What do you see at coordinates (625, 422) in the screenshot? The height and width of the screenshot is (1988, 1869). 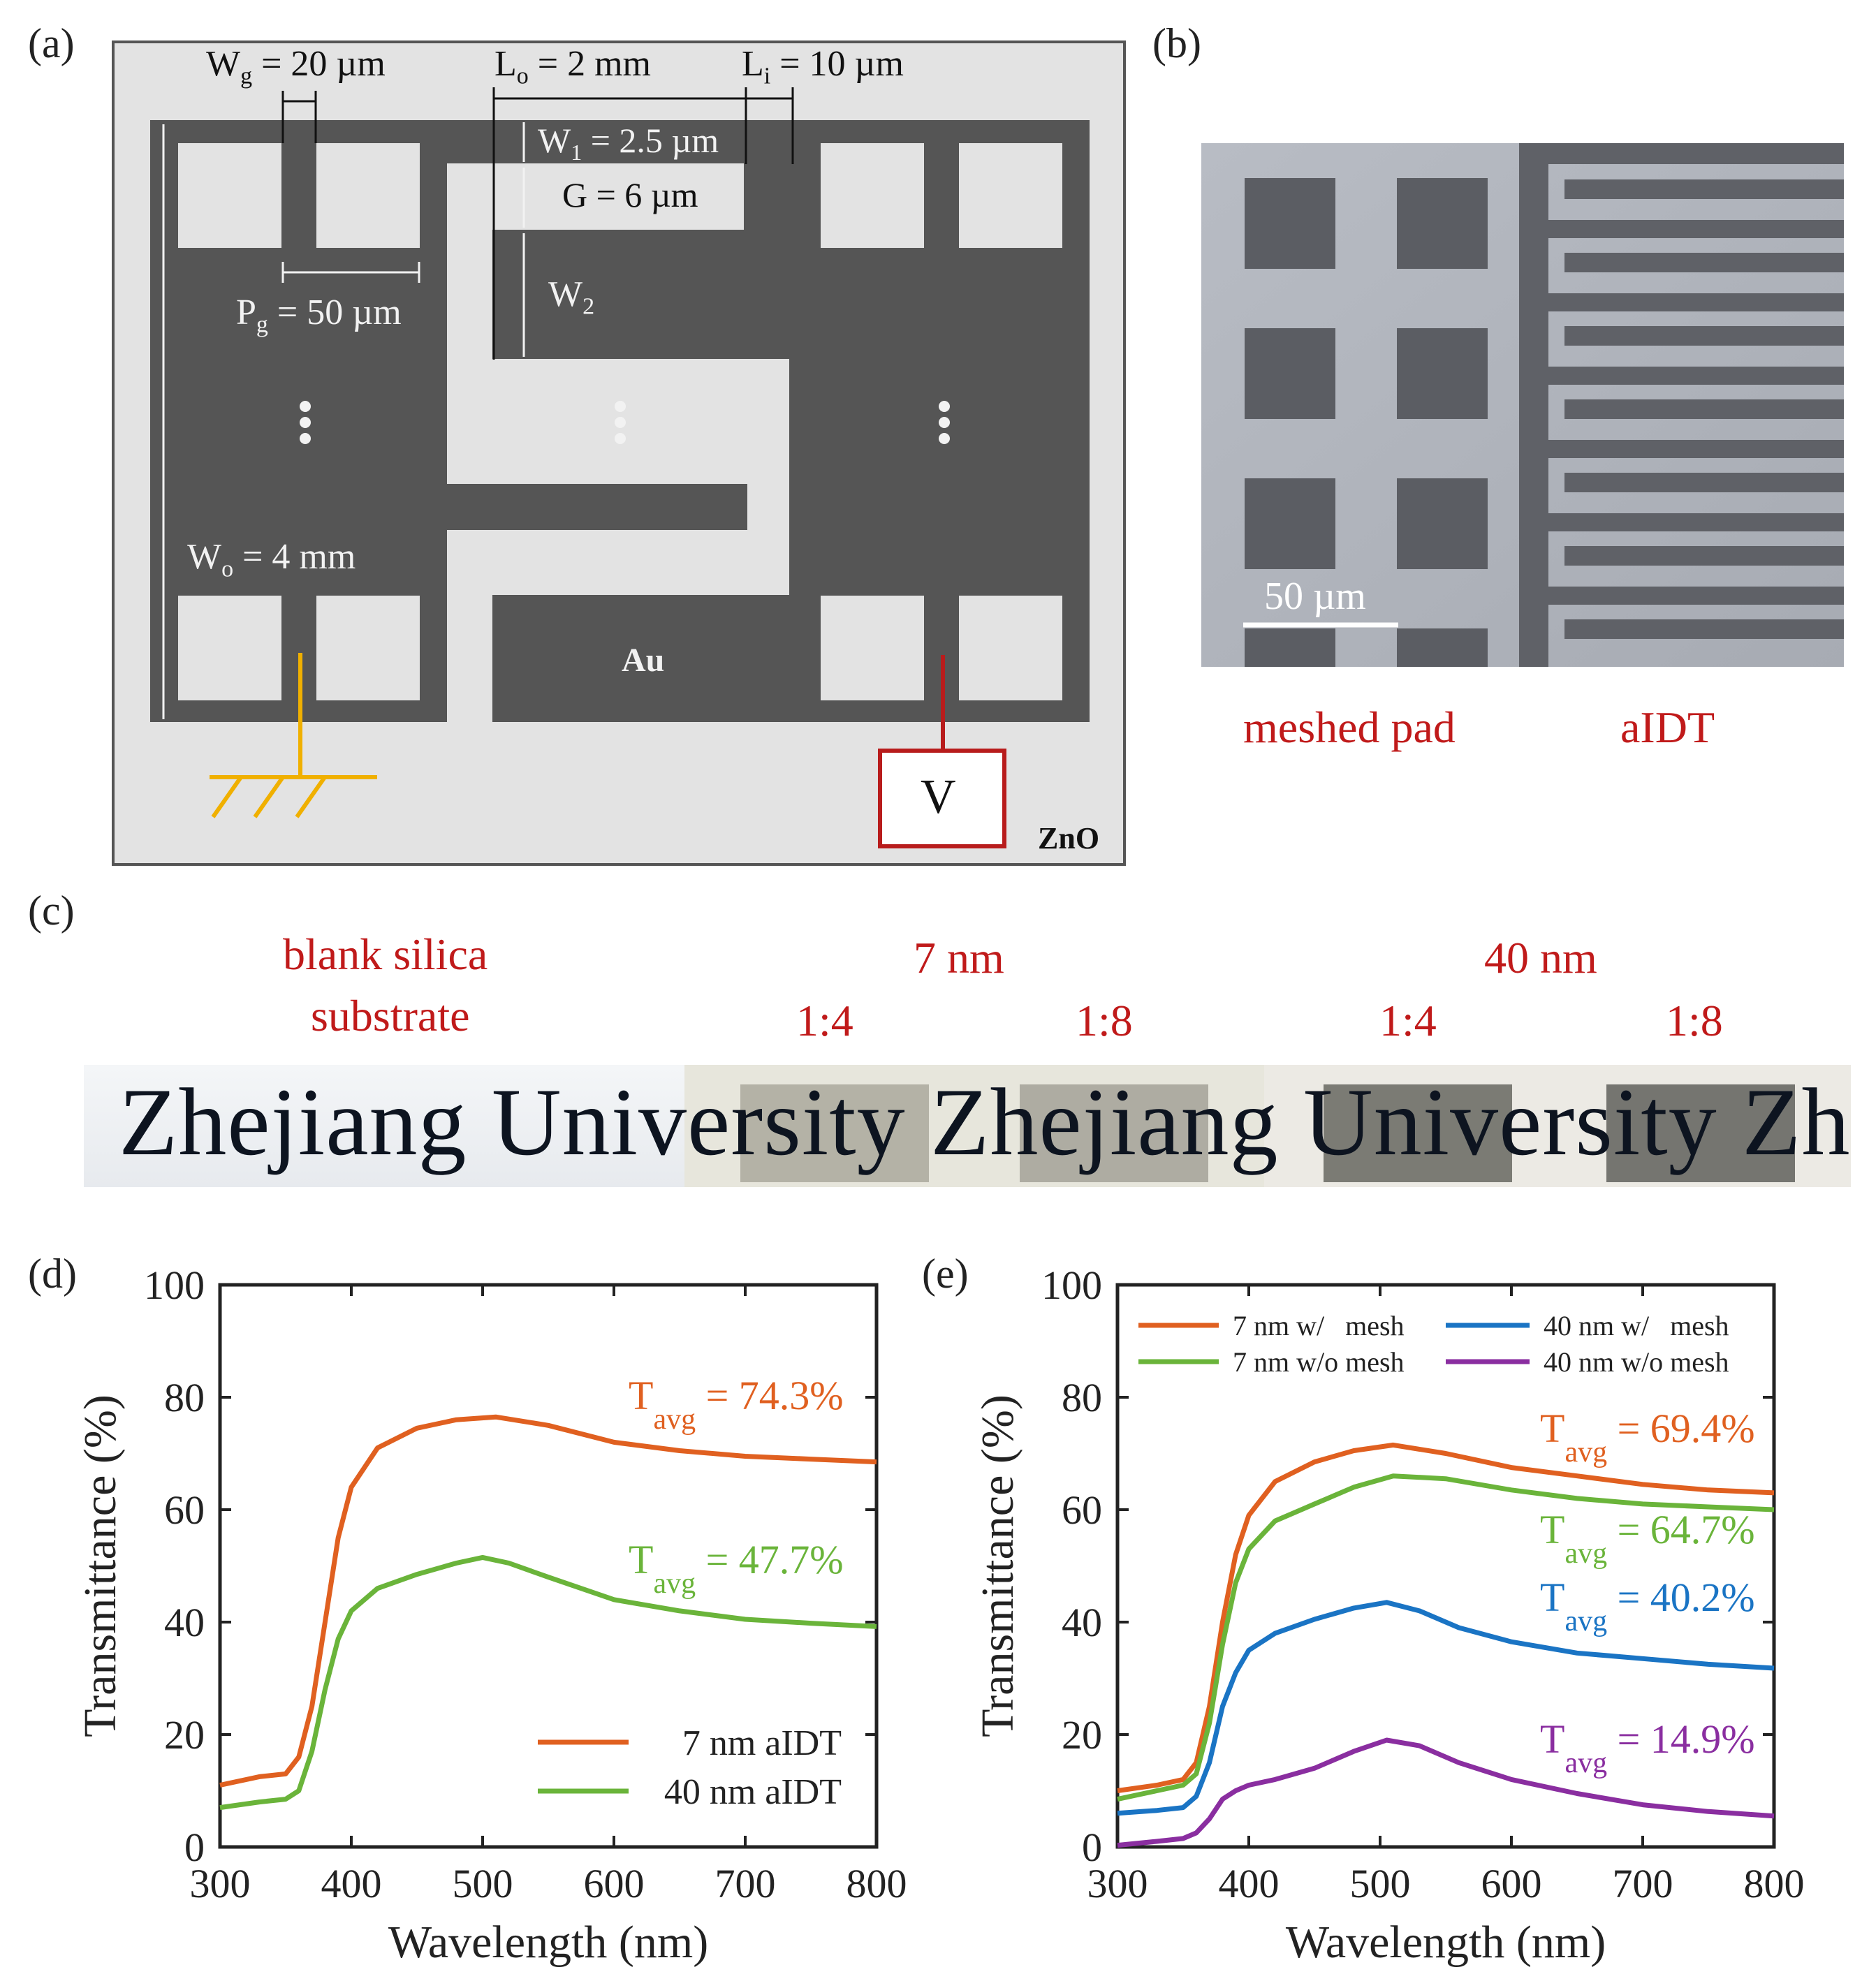 I see `ellipsis-dots` at bounding box center [625, 422].